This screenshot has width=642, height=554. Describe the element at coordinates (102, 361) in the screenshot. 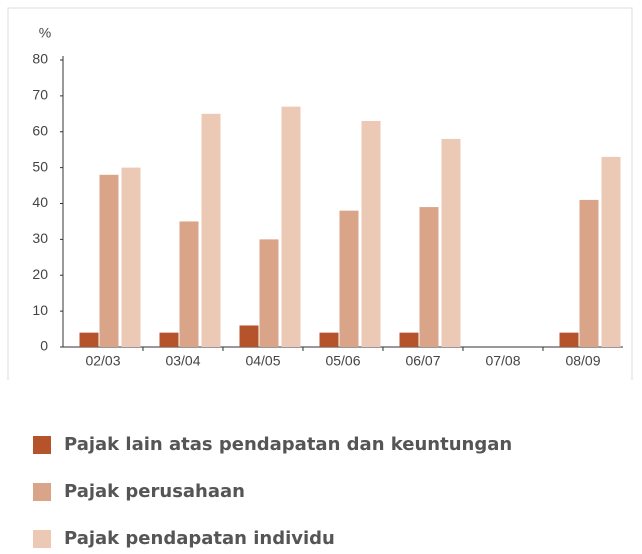

I see `x-tick-label: 02/03` at that location.